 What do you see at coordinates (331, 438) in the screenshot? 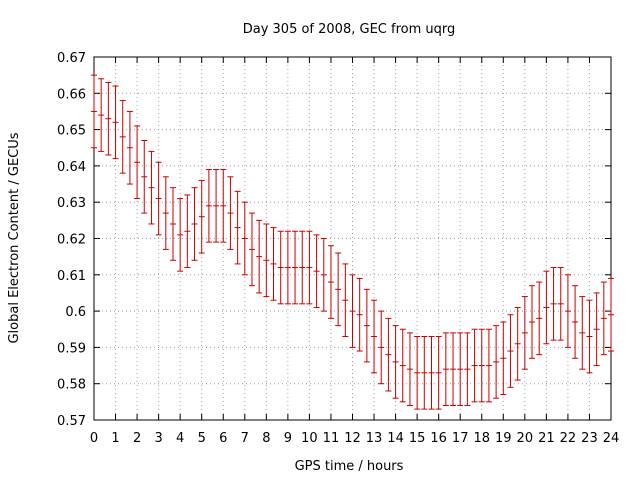
I see `x-tick-label: 11` at bounding box center [331, 438].